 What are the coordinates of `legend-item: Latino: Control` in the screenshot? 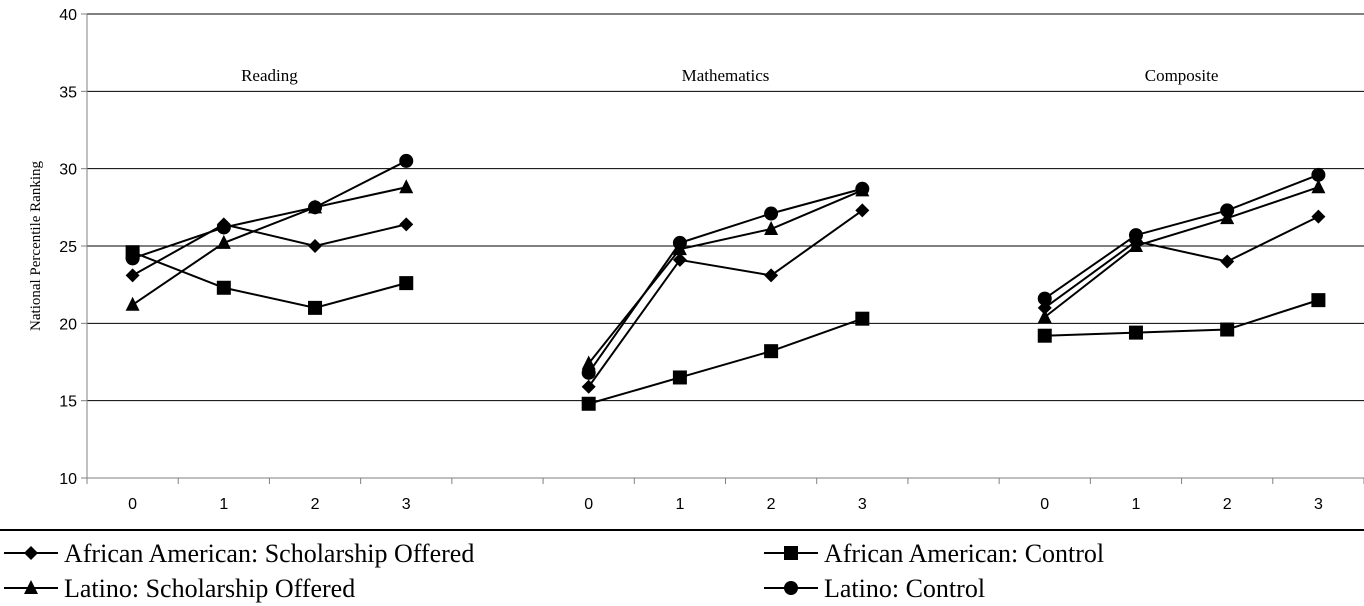 It's located at (874, 588).